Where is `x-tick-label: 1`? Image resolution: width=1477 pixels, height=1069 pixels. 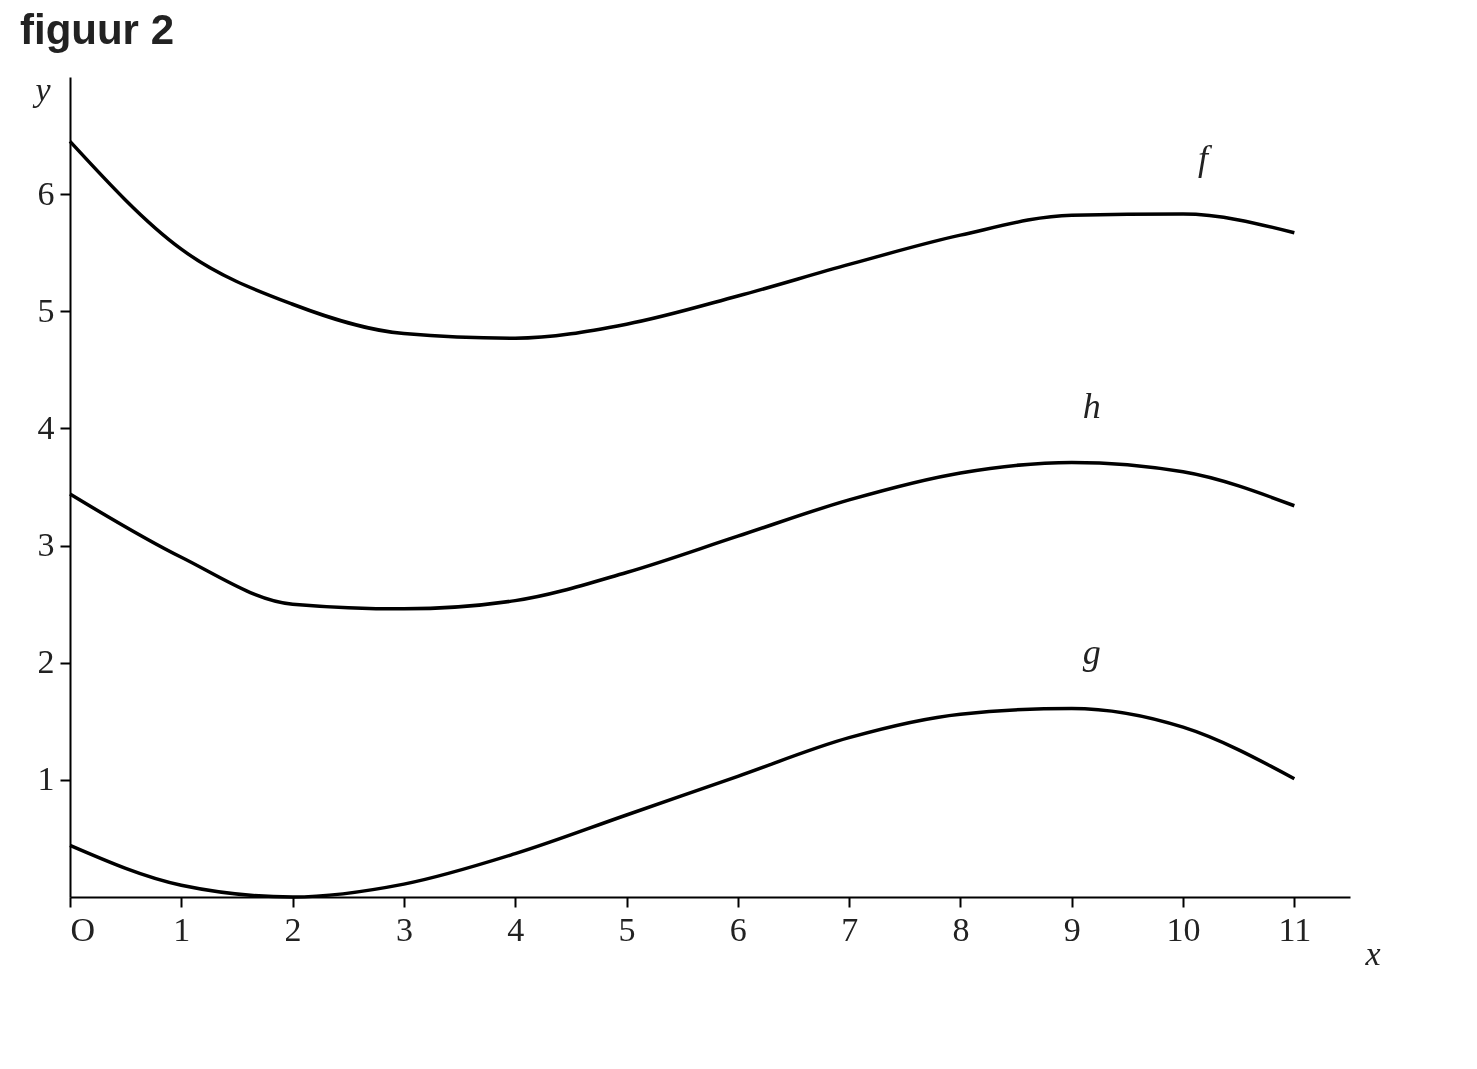 x-tick-label: 1 is located at coordinates (182, 929).